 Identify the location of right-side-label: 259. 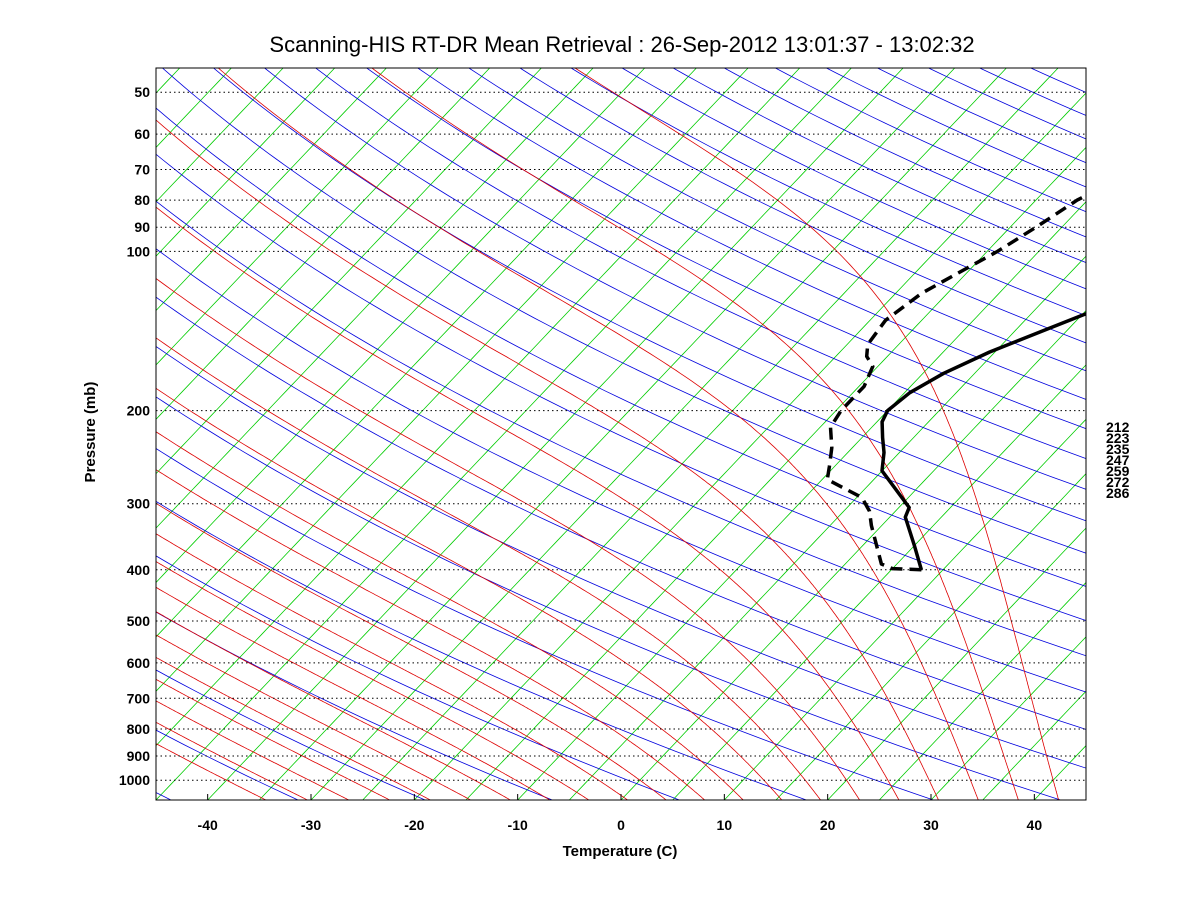
(1118, 471).